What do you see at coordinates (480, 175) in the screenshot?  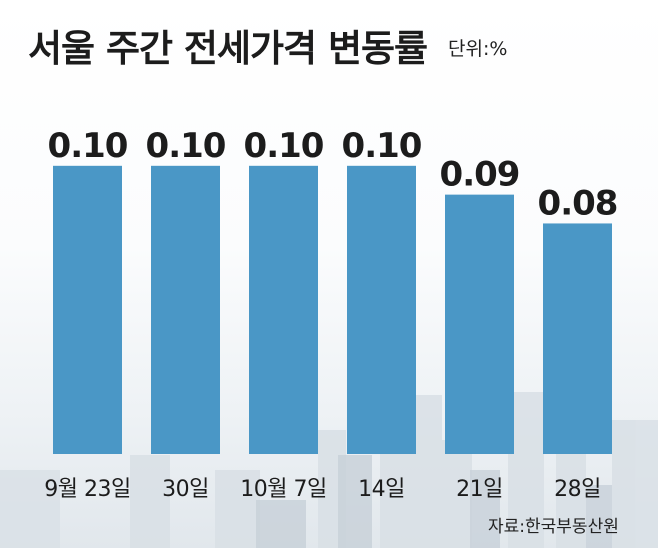 I see `data-label-4: 0.09` at bounding box center [480, 175].